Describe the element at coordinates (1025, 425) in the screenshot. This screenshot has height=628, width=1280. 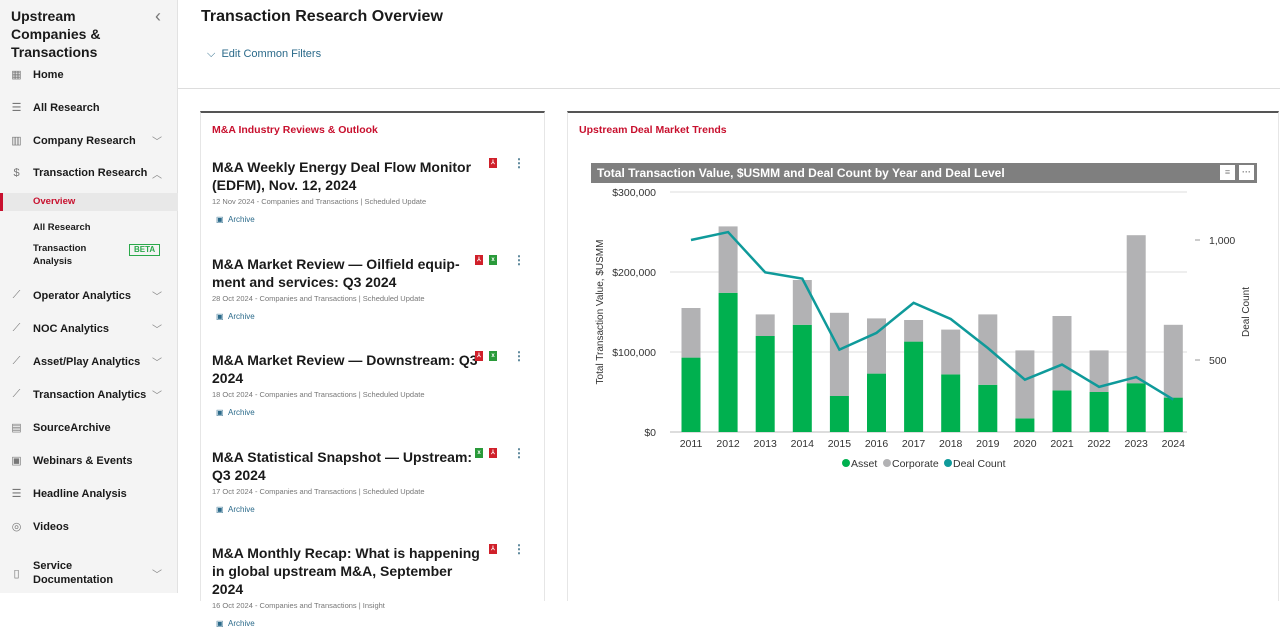
I see `bar-asset-2020` at that location.